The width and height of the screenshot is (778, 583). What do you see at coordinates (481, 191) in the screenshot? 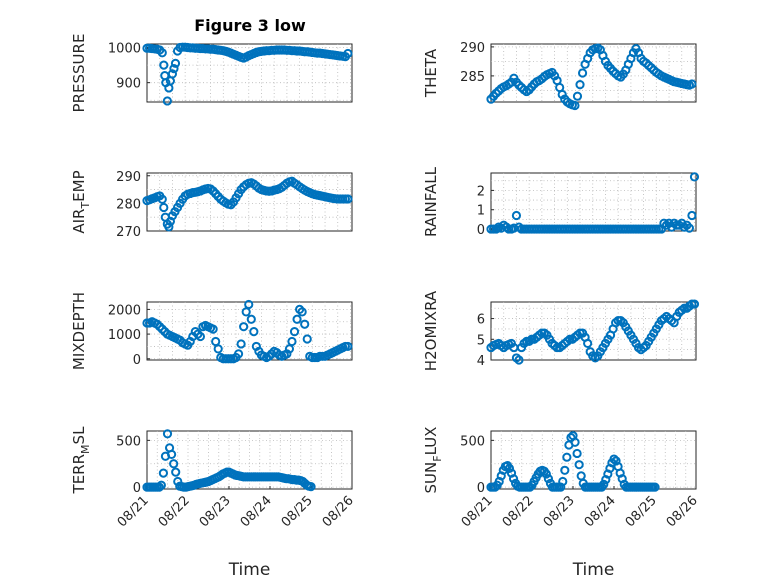
I see `y-tick-label: 2` at bounding box center [481, 191].